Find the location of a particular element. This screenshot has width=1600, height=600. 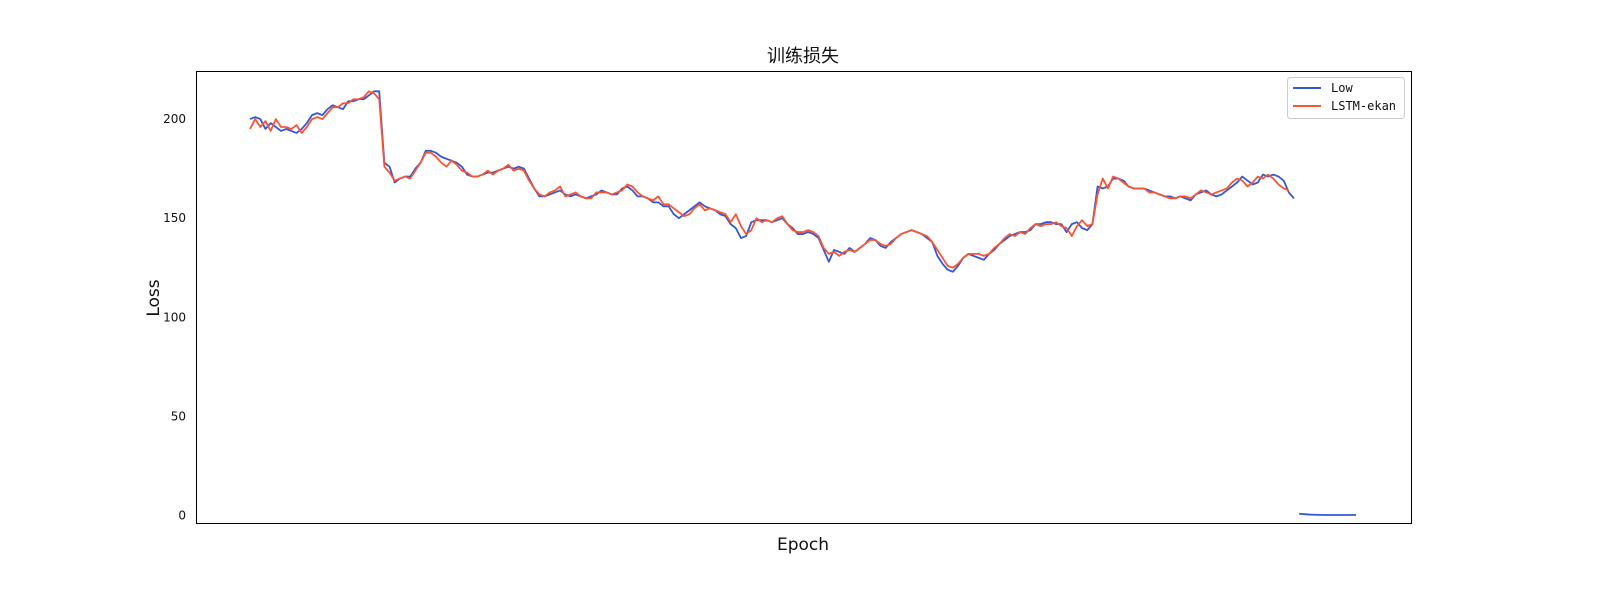

y-tick-label: 200 is located at coordinates (174, 119).